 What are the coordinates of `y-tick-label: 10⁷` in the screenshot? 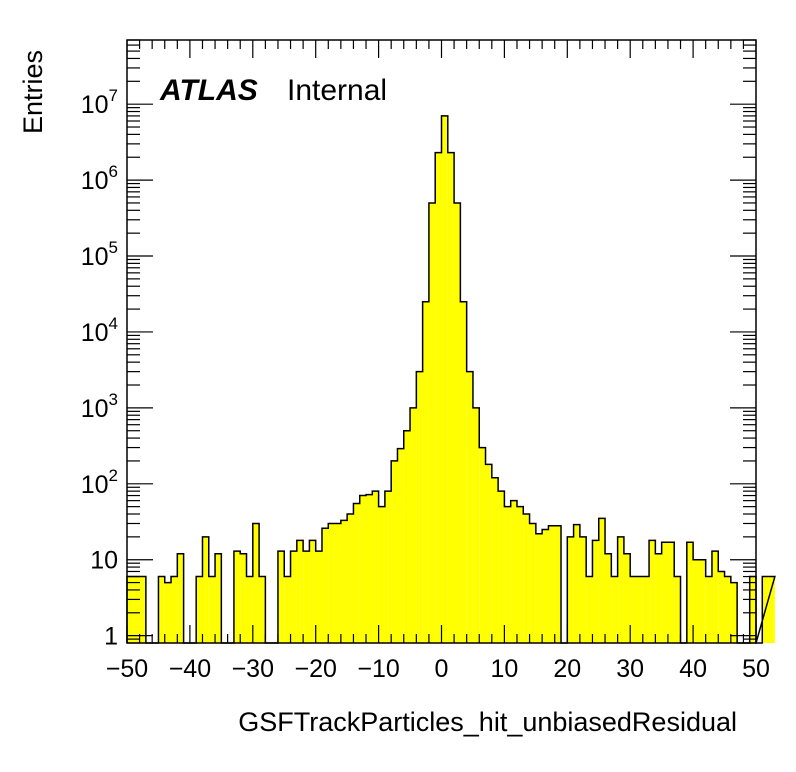 It's located at (99, 102).